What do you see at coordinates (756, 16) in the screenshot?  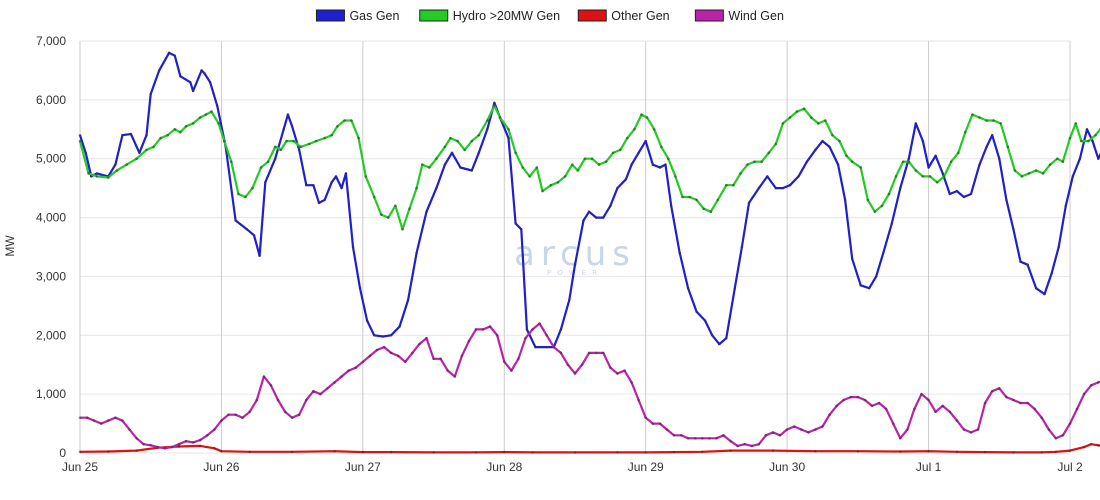 I see `legend-label: Wind Gen` at bounding box center [756, 16].